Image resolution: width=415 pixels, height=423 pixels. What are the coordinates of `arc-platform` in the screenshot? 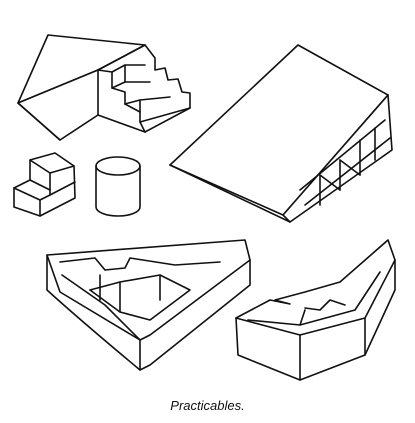 It's located at (315, 310).